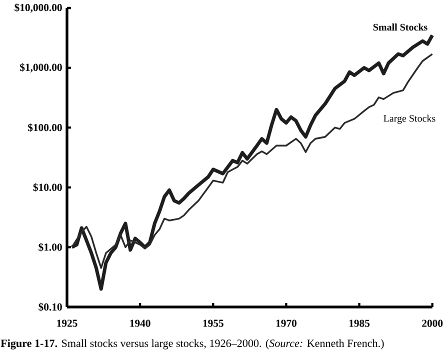 The image size is (448, 352). What do you see at coordinates (50, 247) in the screenshot?
I see `y-tick-label: $1.00` at bounding box center [50, 247].